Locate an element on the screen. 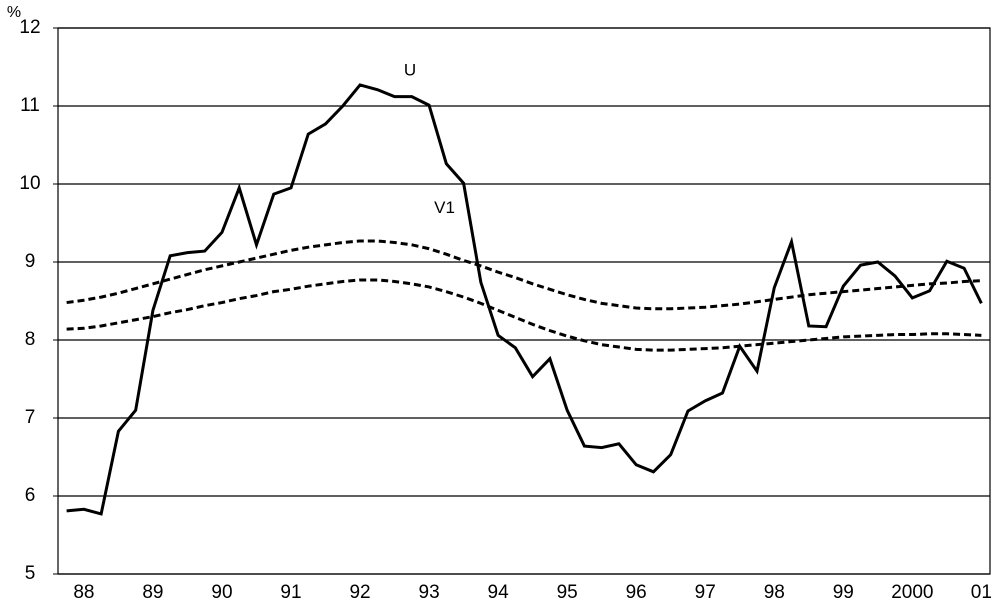 The width and height of the screenshot is (998, 609). x-tick-label: 96 is located at coordinates (636, 592).